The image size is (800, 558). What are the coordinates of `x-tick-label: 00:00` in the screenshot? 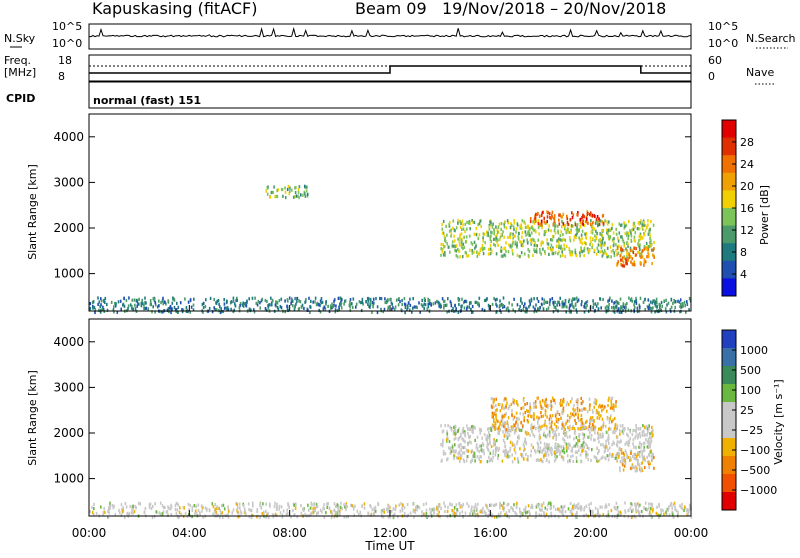 It's located at (89, 533).